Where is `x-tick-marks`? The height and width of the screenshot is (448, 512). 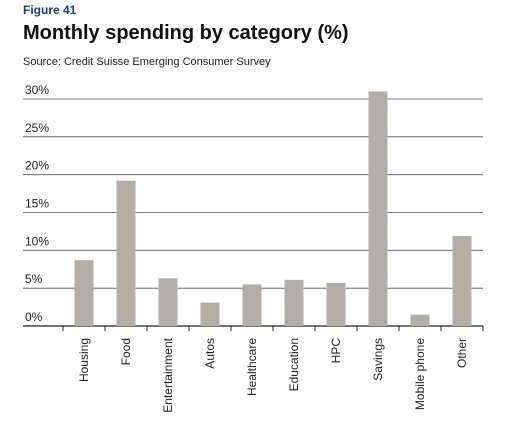 x-tick-marks is located at coordinates (273, 328).